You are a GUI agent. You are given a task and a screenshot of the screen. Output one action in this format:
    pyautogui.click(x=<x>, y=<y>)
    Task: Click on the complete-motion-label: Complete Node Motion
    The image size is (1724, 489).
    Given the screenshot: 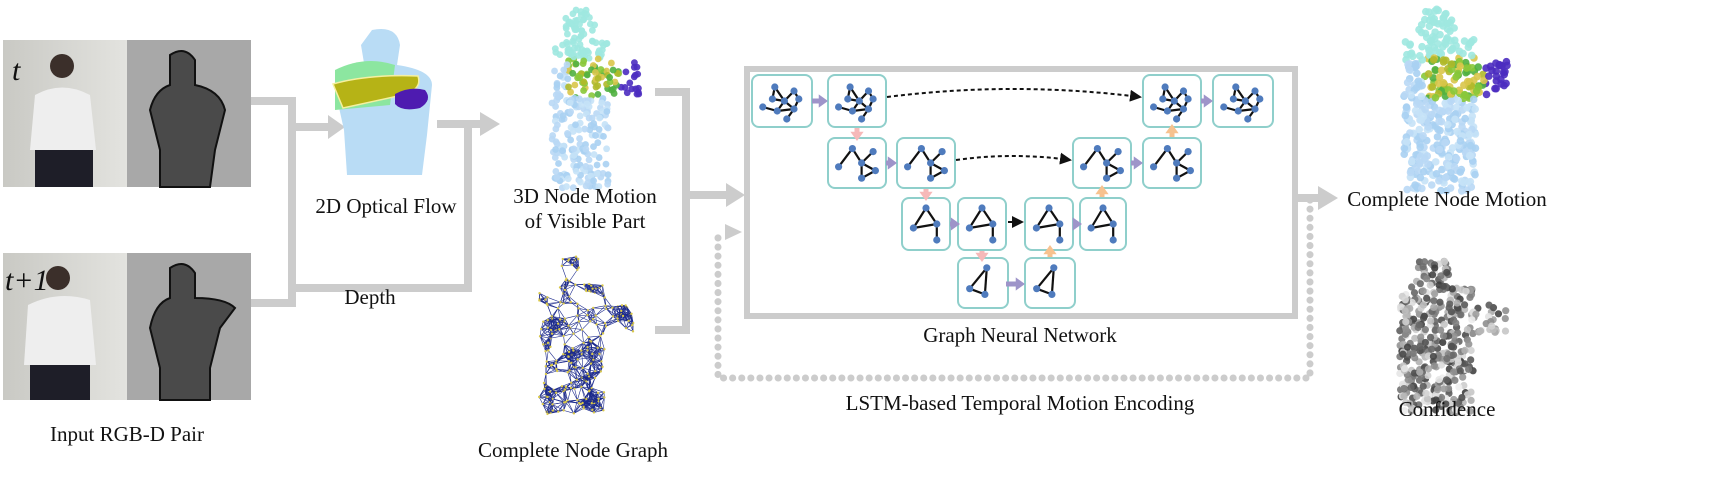 What is the action you would take?
    pyautogui.click(x=1447, y=199)
    